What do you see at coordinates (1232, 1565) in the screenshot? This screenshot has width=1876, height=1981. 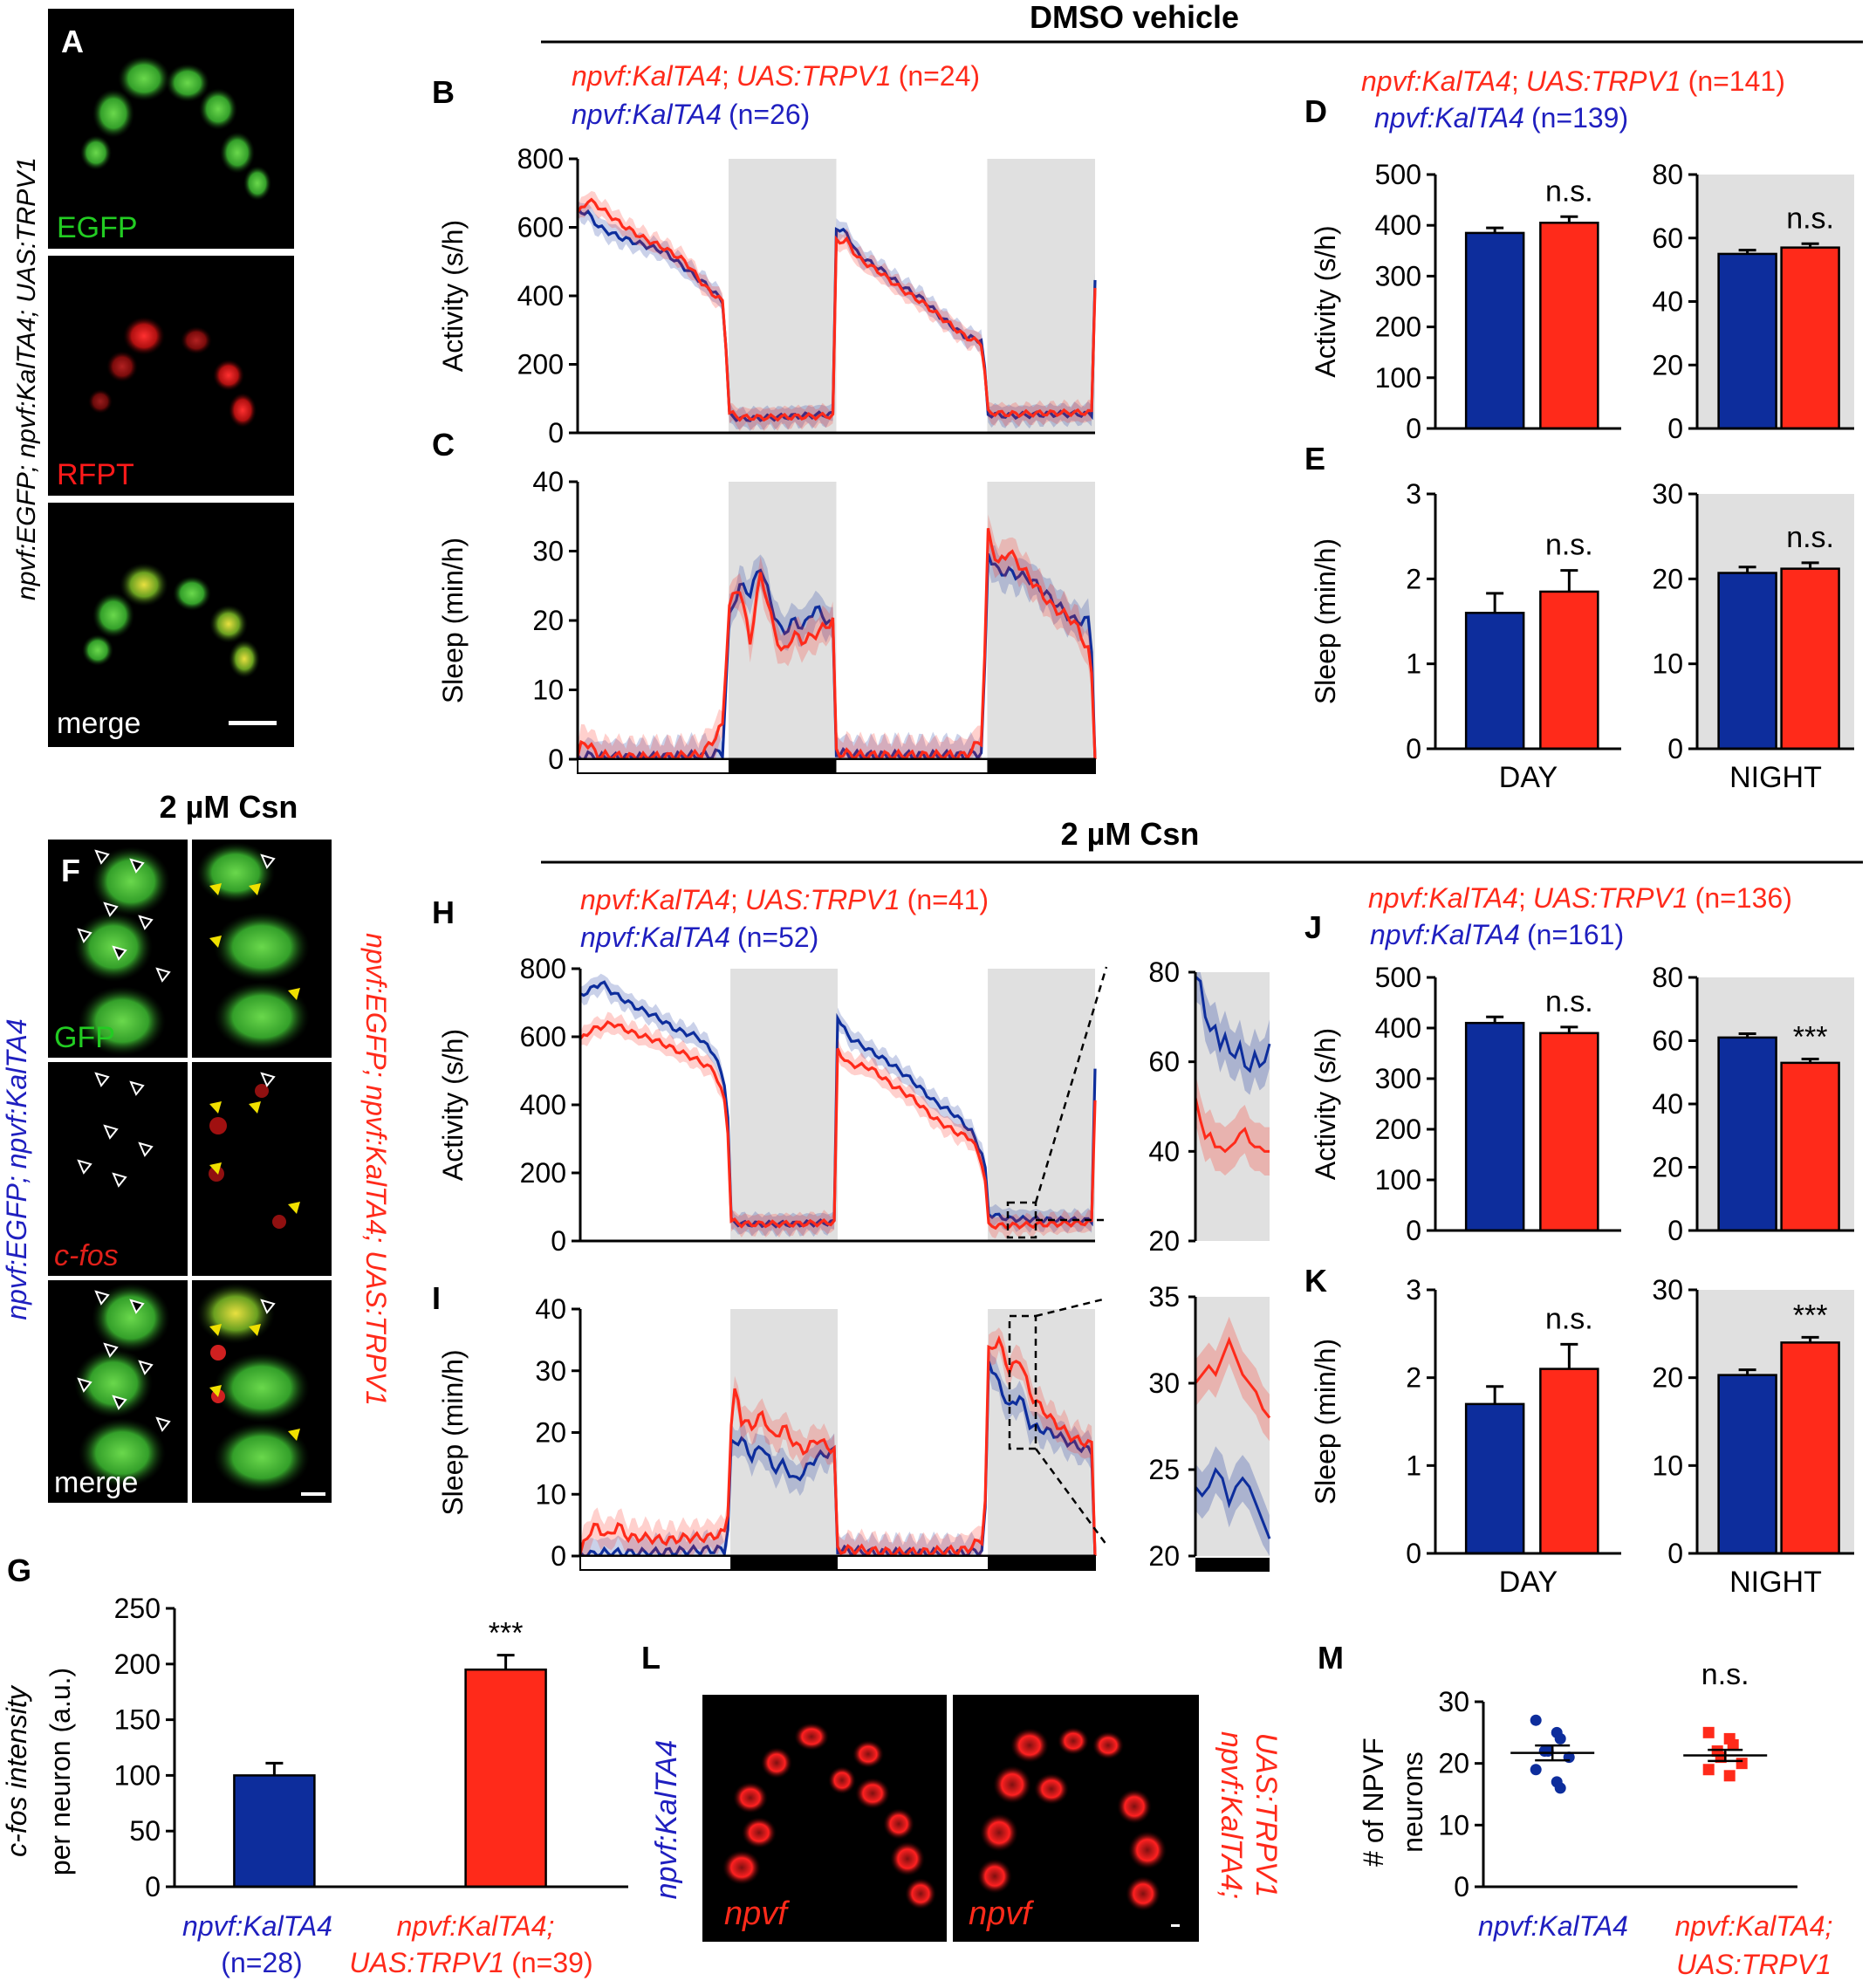 I see `light-dark-bar-inset` at bounding box center [1232, 1565].